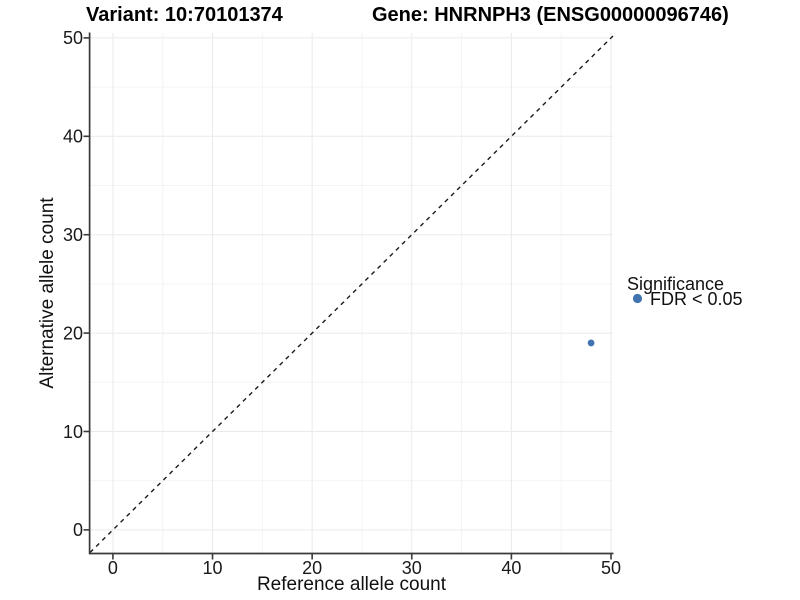 Image resolution: width=800 pixels, height=600 pixels. What do you see at coordinates (73, 432) in the screenshot?
I see `y-tick-label-10: 10` at bounding box center [73, 432].